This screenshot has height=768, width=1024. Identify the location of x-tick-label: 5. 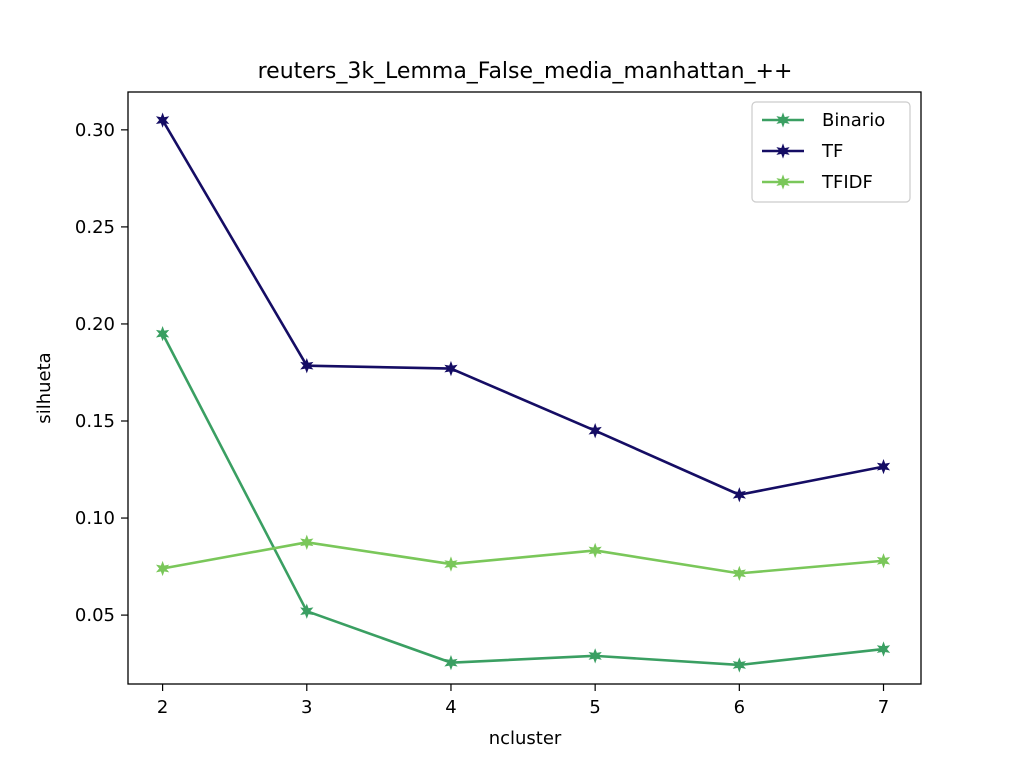
(594, 707).